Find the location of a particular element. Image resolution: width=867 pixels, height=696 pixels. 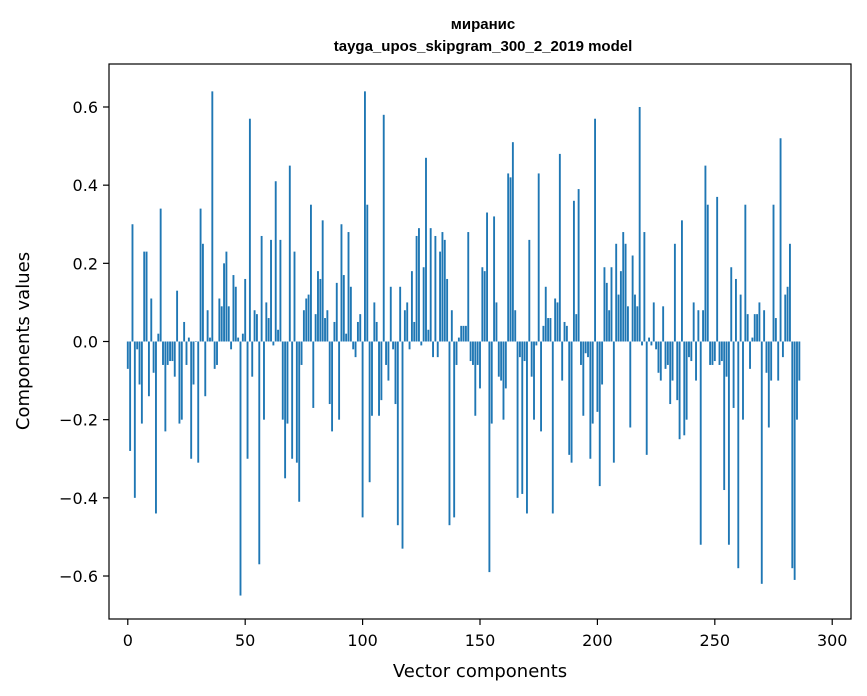

chart-title: миранис is located at coordinates (483, 24).